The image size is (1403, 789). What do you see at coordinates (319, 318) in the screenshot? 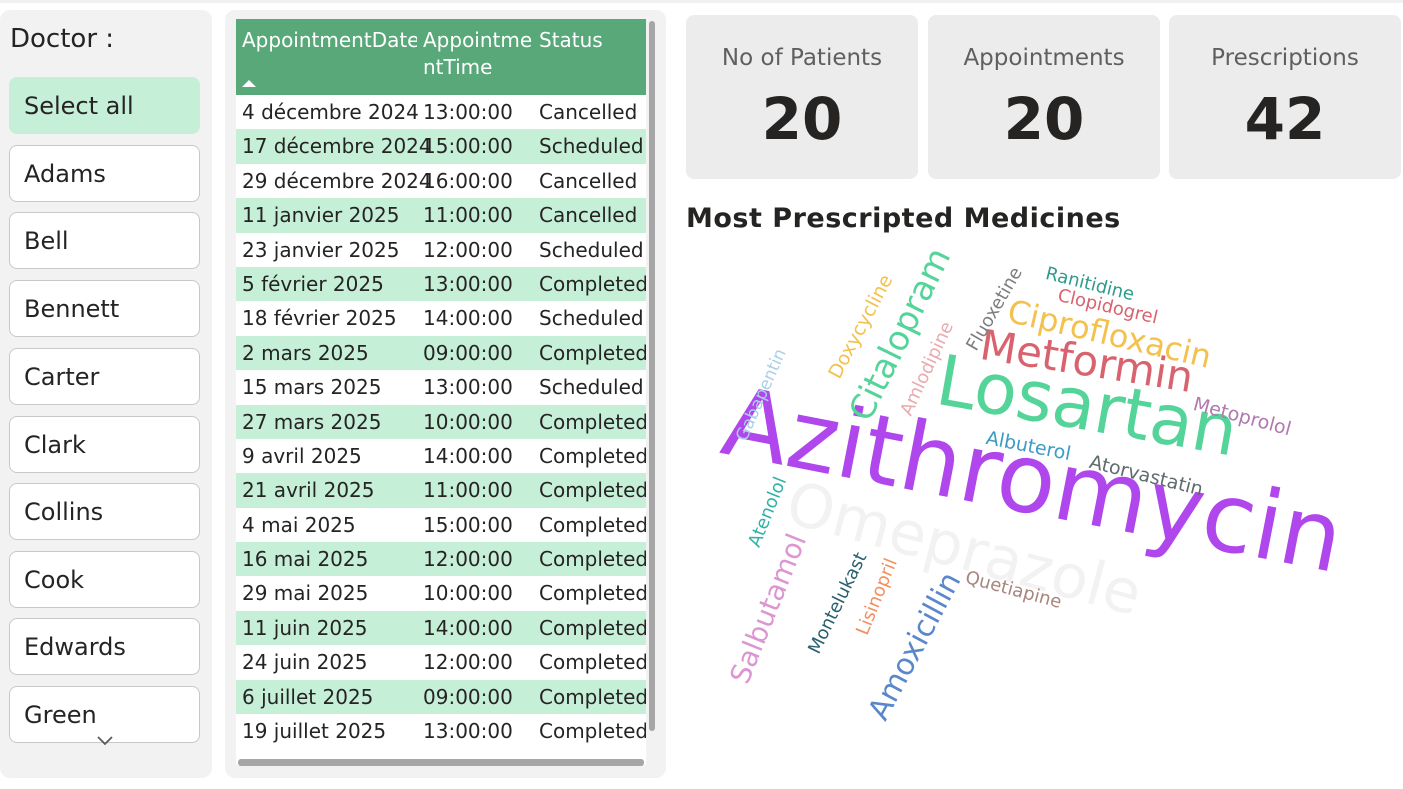
I see `cell-appointment-date: 18 février 2025` at bounding box center [319, 318].